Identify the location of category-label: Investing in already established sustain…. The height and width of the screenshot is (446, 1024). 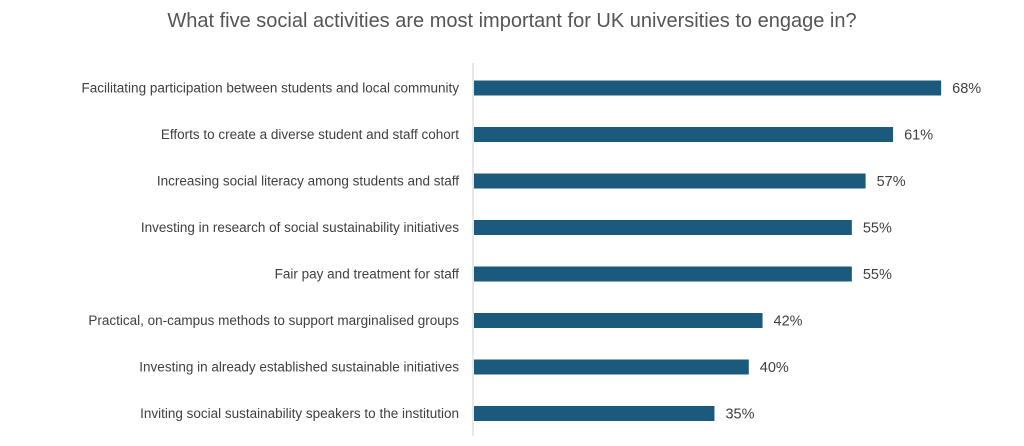
(299, 367).